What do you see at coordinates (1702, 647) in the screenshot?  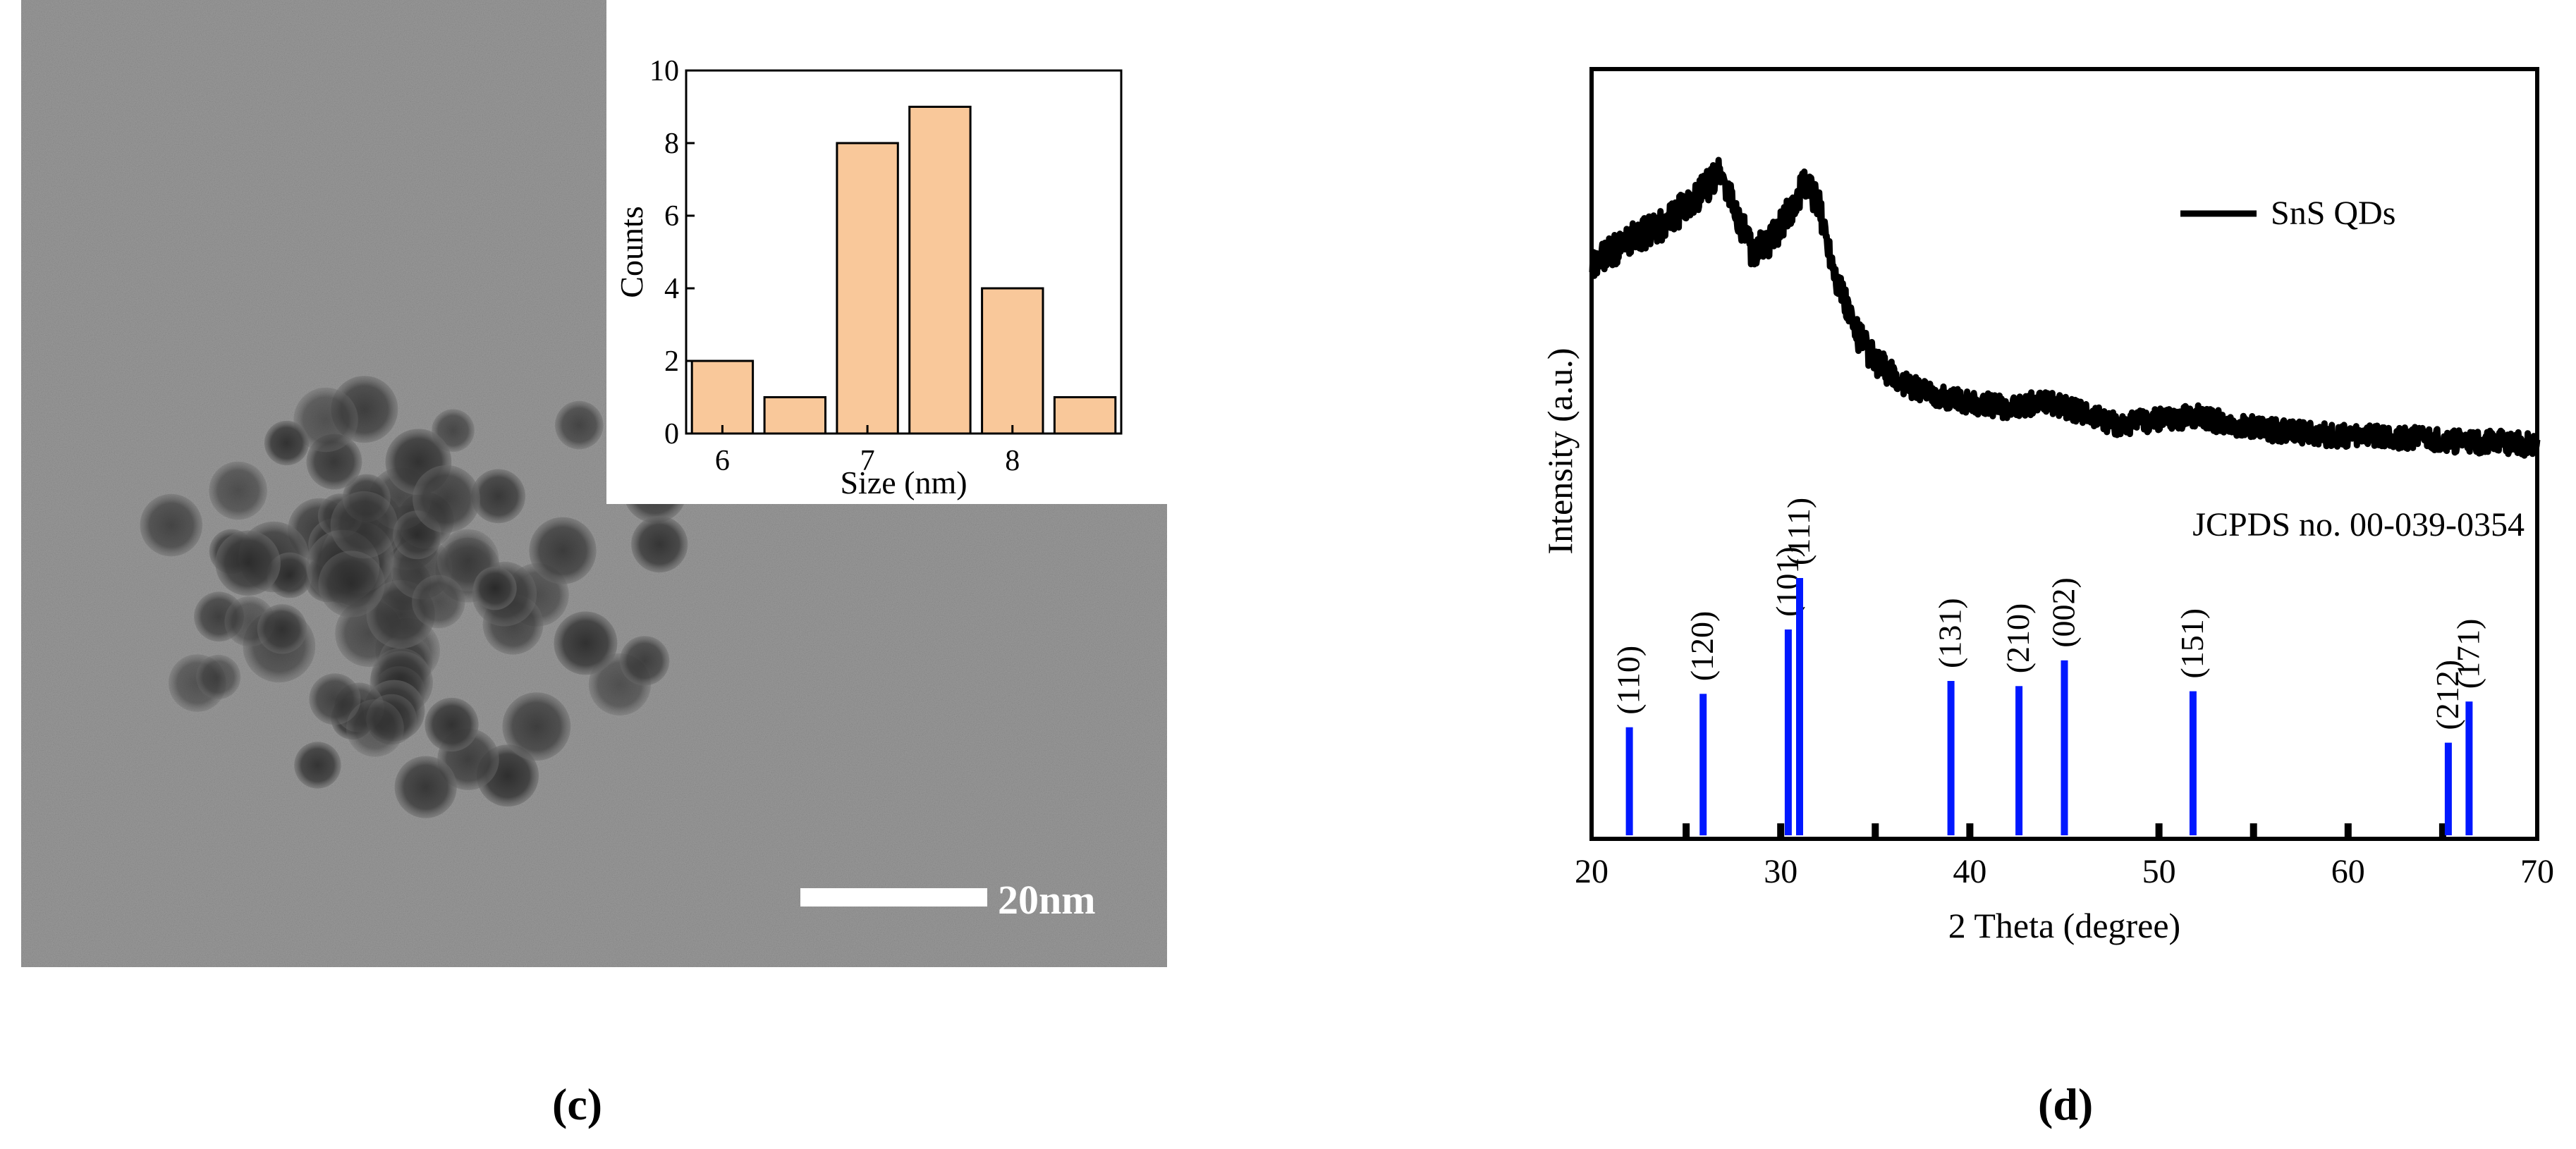 I see `peak-label: (120)` at bounding box center [1702, 647].